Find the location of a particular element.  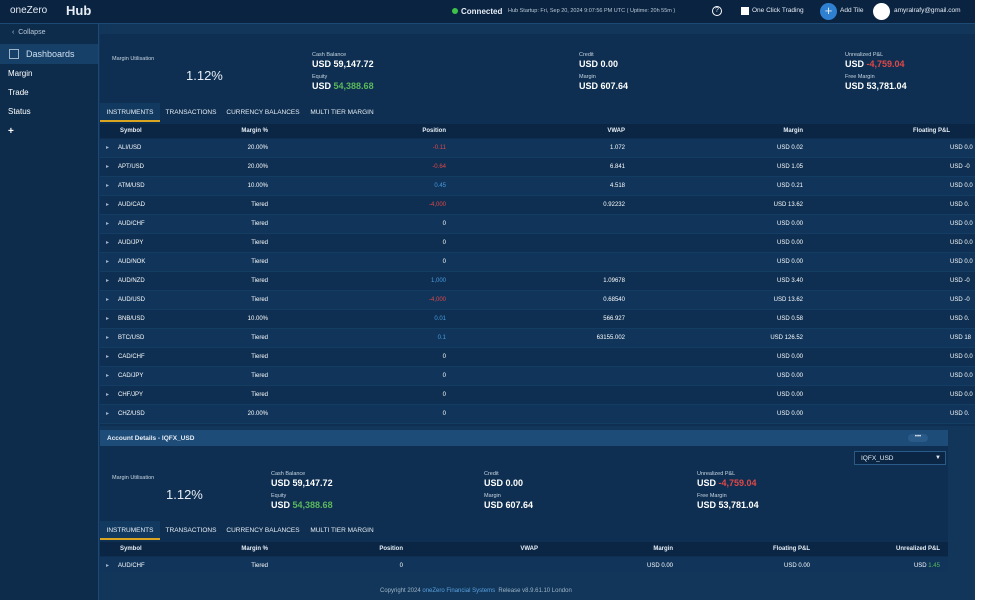

nav-item: Status is located at coordinates (19, 111).